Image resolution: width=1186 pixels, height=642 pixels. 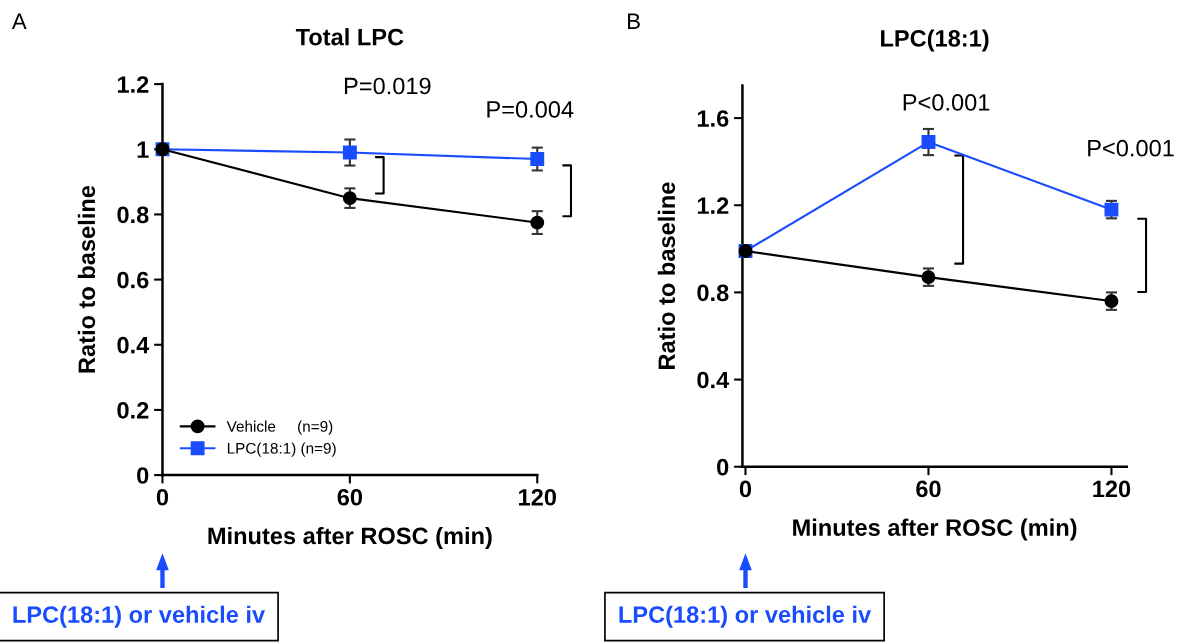 What do you see at coordinates (349, 37) in the screenshot?
I see `chart-title: Total LPC` at bounding box center [349, 37].